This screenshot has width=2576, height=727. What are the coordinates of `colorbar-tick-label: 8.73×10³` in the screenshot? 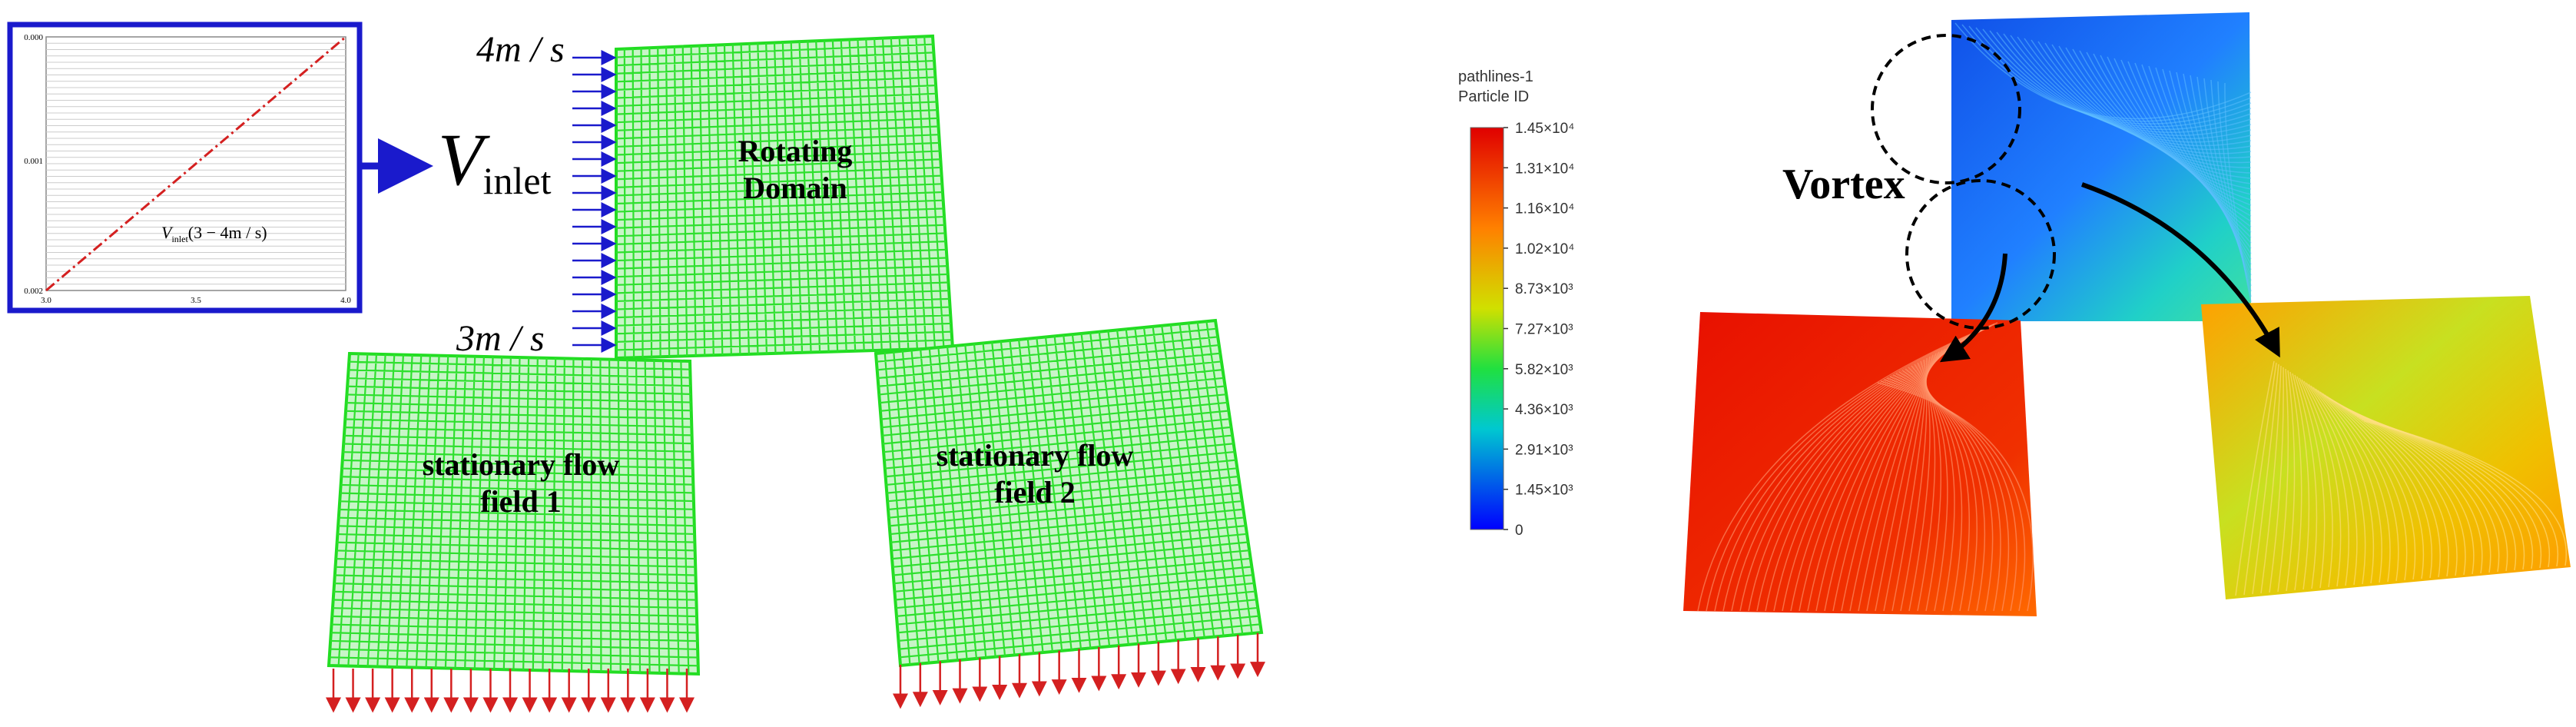 It's located at (1544, 289).